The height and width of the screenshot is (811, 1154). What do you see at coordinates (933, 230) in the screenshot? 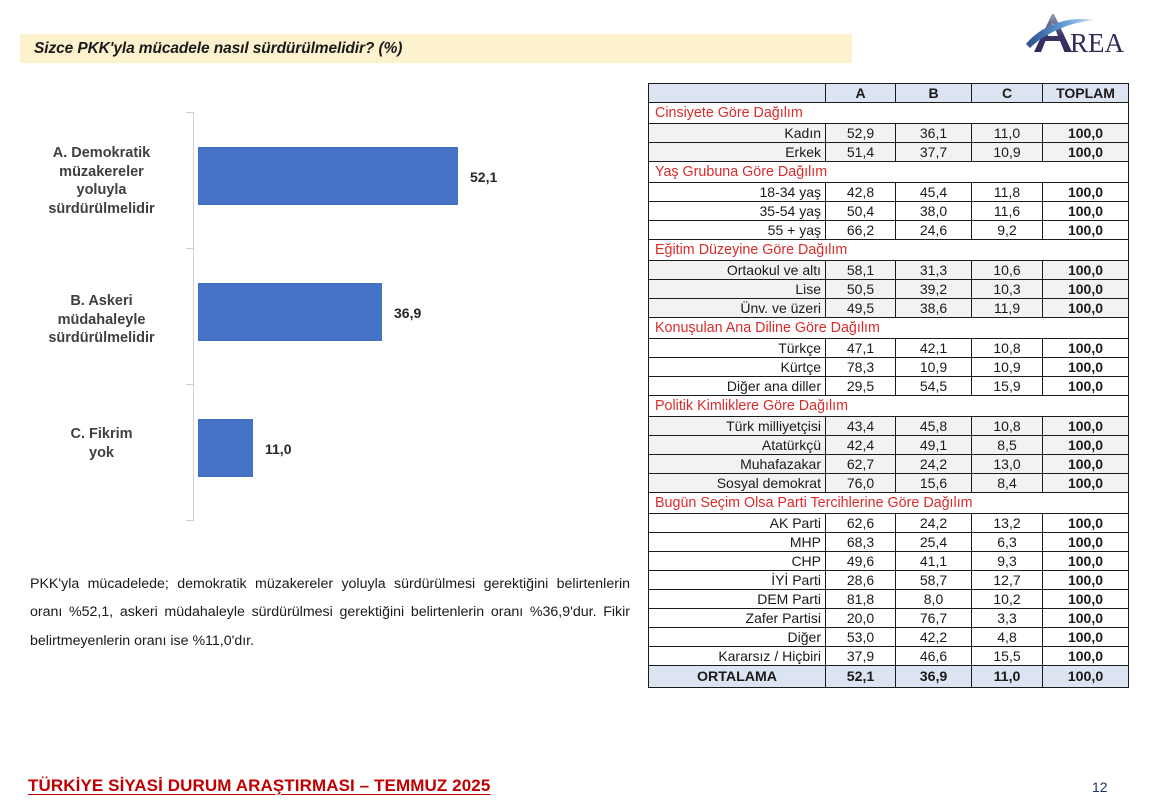
I see `table-cell-b: 24,6` at bounding box center [933, 230].